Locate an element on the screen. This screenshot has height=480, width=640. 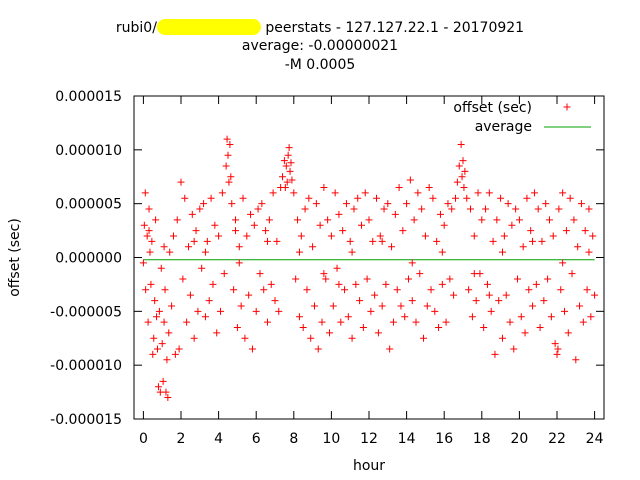
y-tick-label: -0.000005 is located at coordinates (86, 312).